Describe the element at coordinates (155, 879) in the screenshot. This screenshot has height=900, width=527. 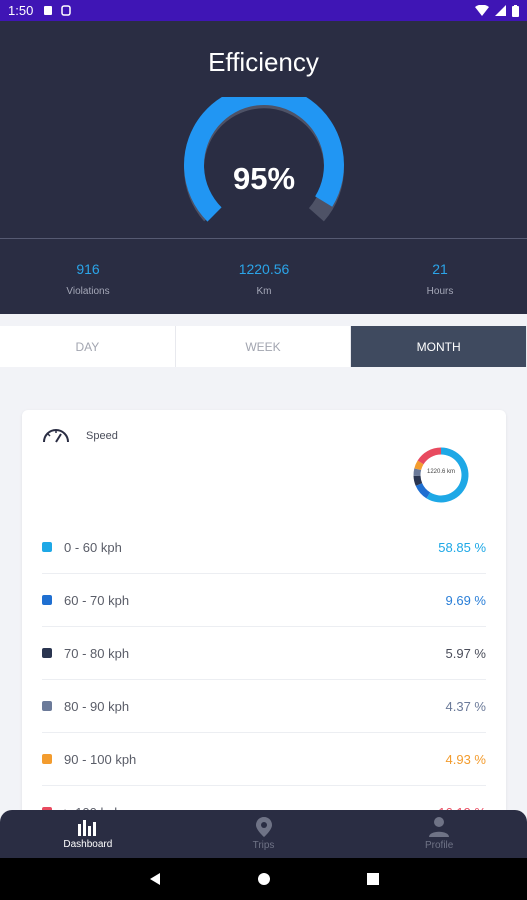
I see `back-icon` at that location.